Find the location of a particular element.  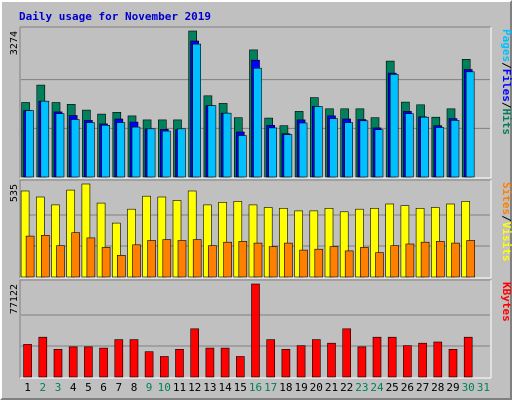

day-label: 6 is located at coordinates (103, 387).